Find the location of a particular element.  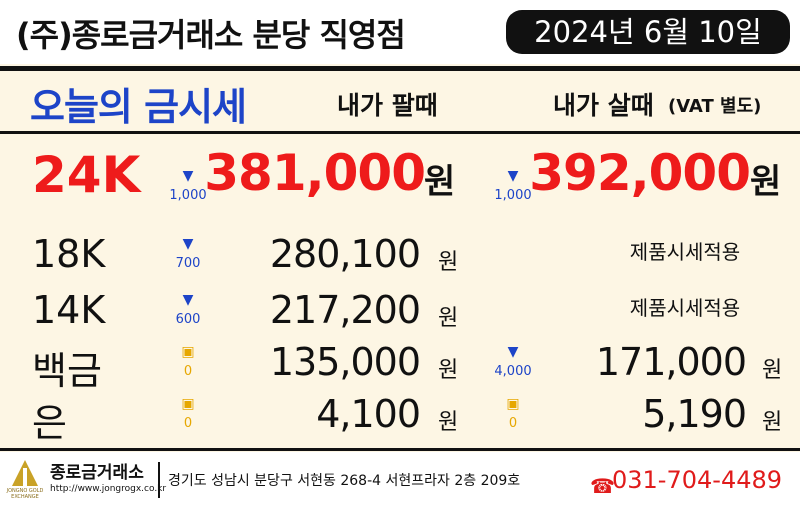

price-change: 700 is located at coordinates (188, 263).